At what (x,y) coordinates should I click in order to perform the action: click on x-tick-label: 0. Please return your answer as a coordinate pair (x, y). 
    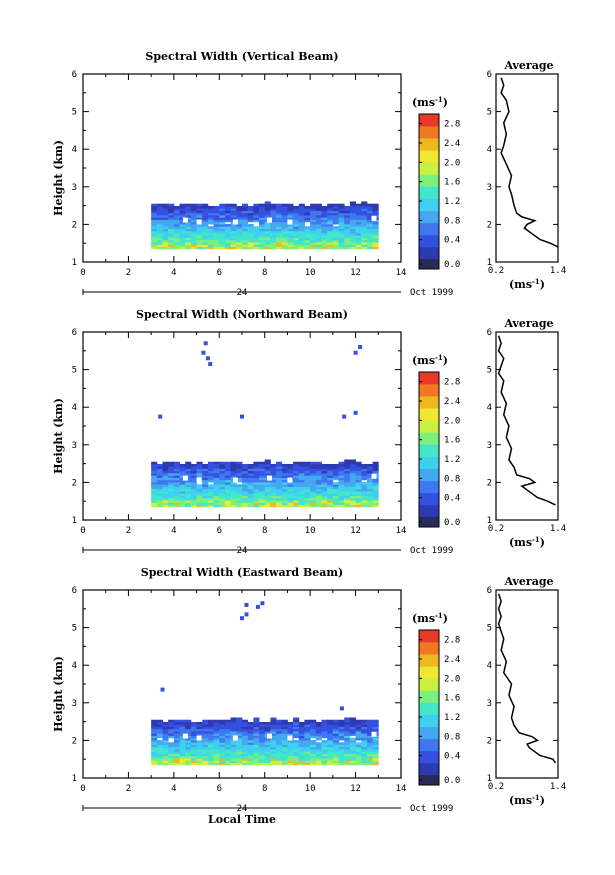
    Looking at the image, I should click on (82, 531).